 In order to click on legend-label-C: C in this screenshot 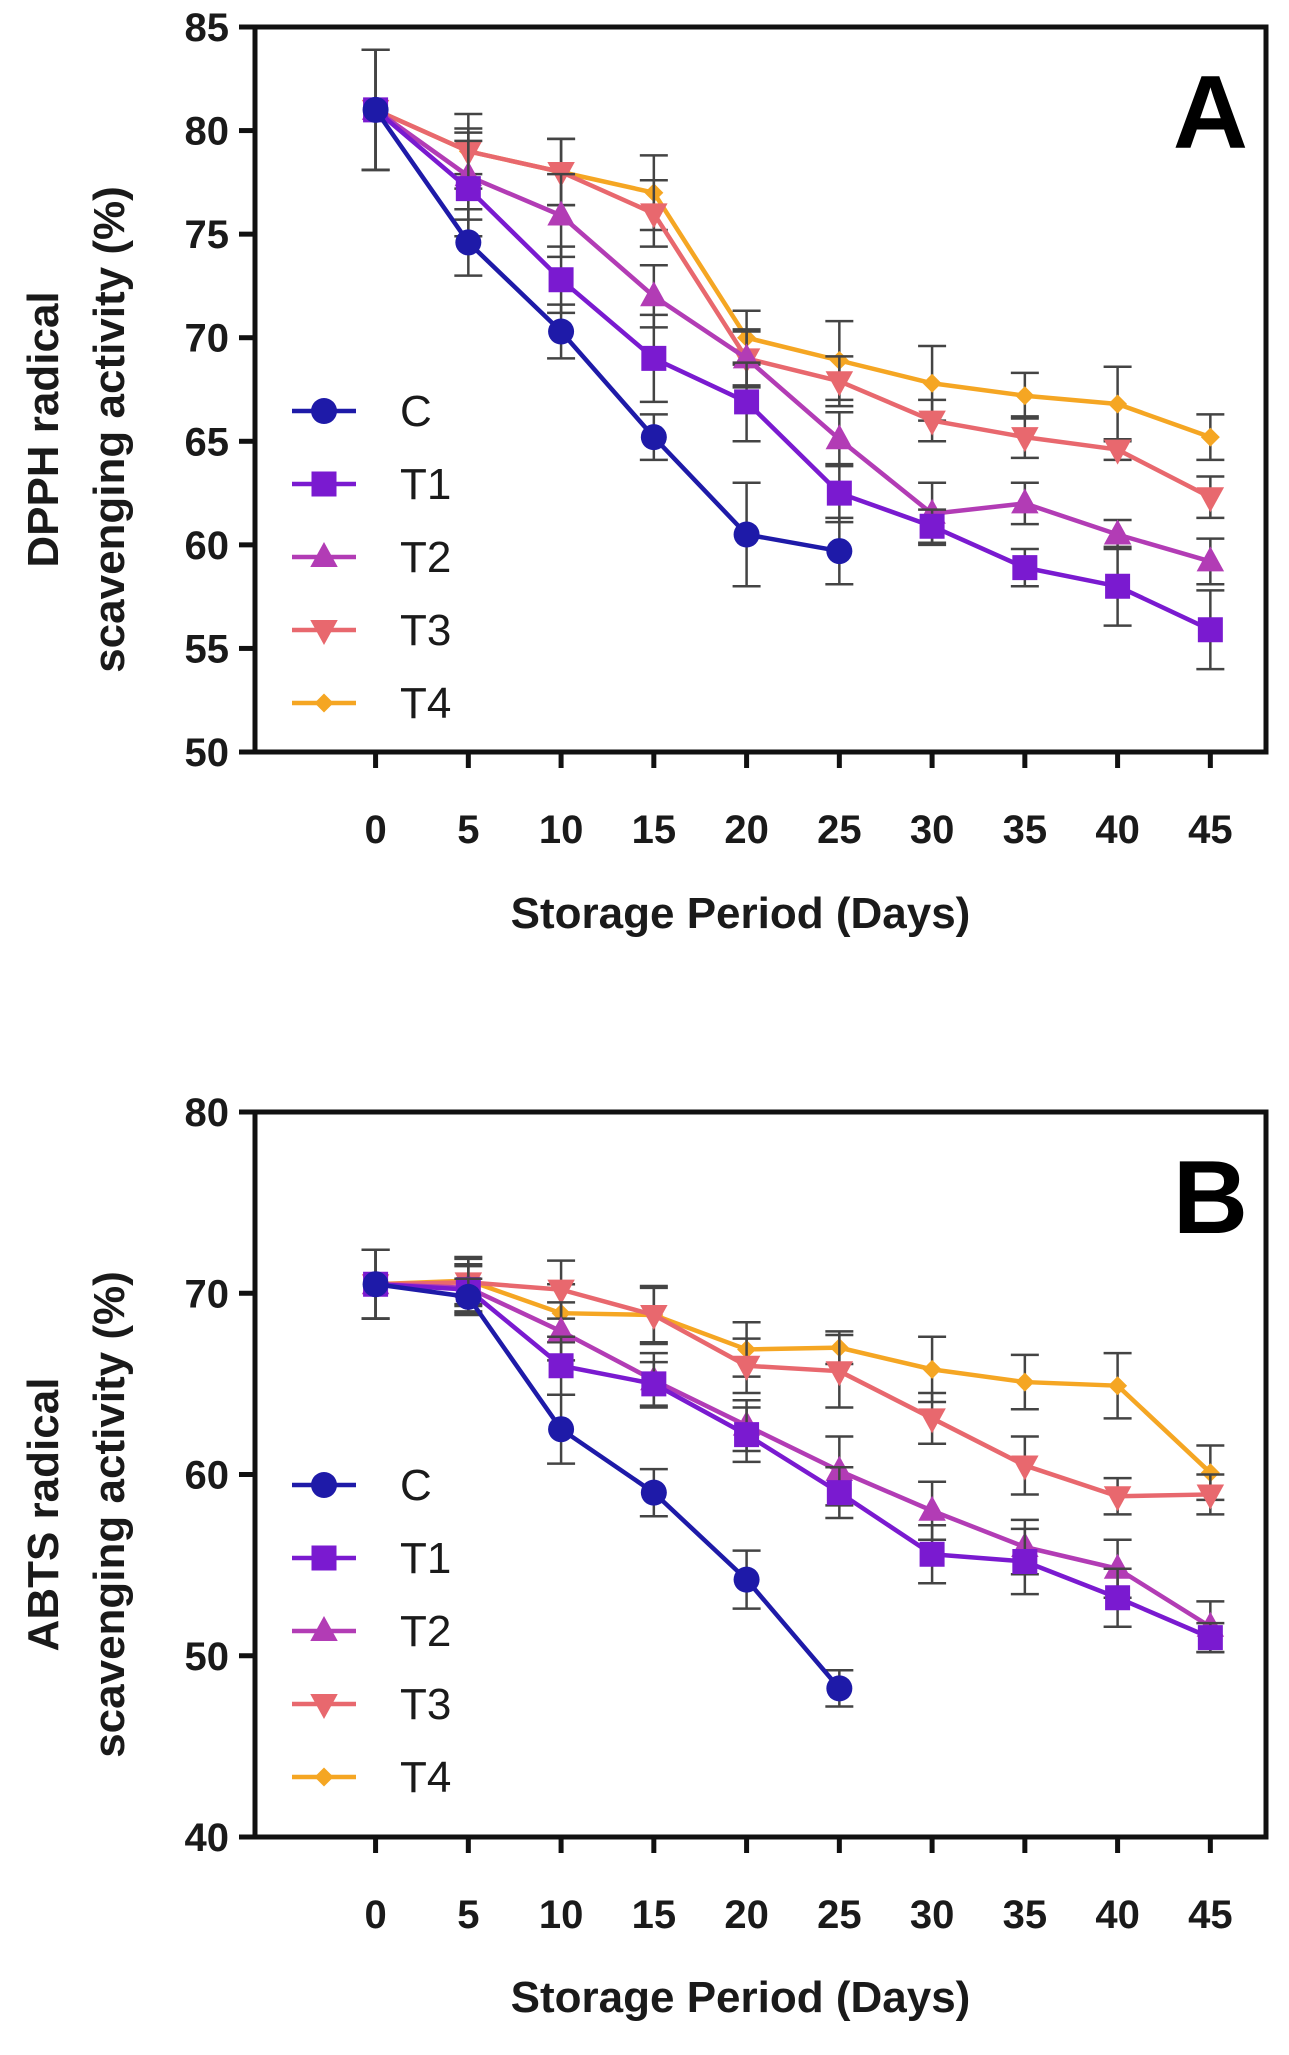, I will do `click(416, 411)`.